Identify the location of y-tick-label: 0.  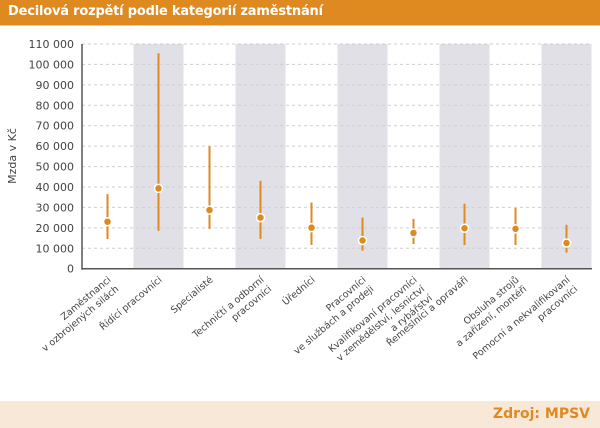
(70, 269).